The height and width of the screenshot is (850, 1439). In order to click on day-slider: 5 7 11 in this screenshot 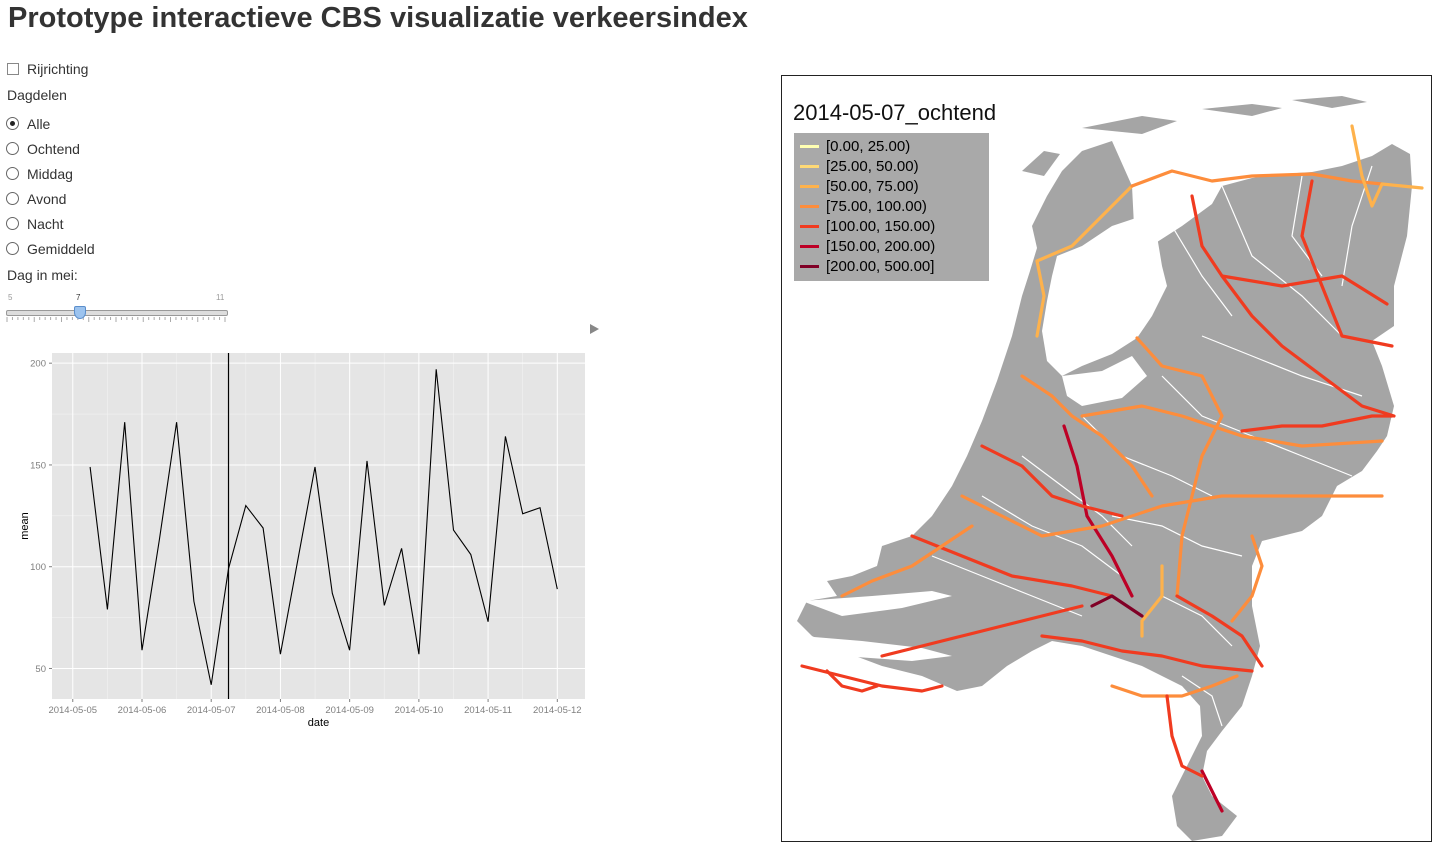, I will do `click(117, 308)`.